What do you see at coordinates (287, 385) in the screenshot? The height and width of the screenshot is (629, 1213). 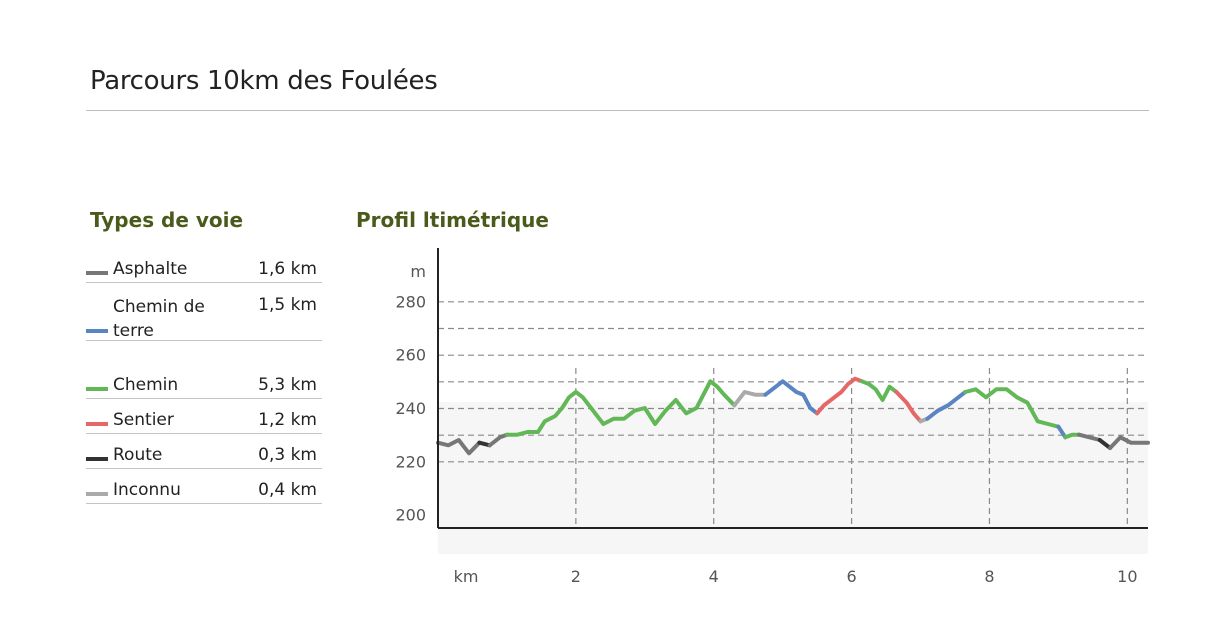 I see `legend-value: 5,3 km` at bounding box center [287, 385].